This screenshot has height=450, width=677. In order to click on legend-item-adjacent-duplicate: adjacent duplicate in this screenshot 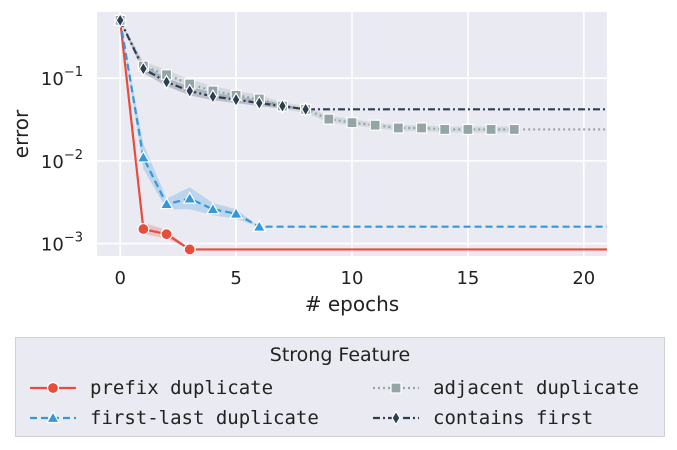, I will do `click(505, 388)`.